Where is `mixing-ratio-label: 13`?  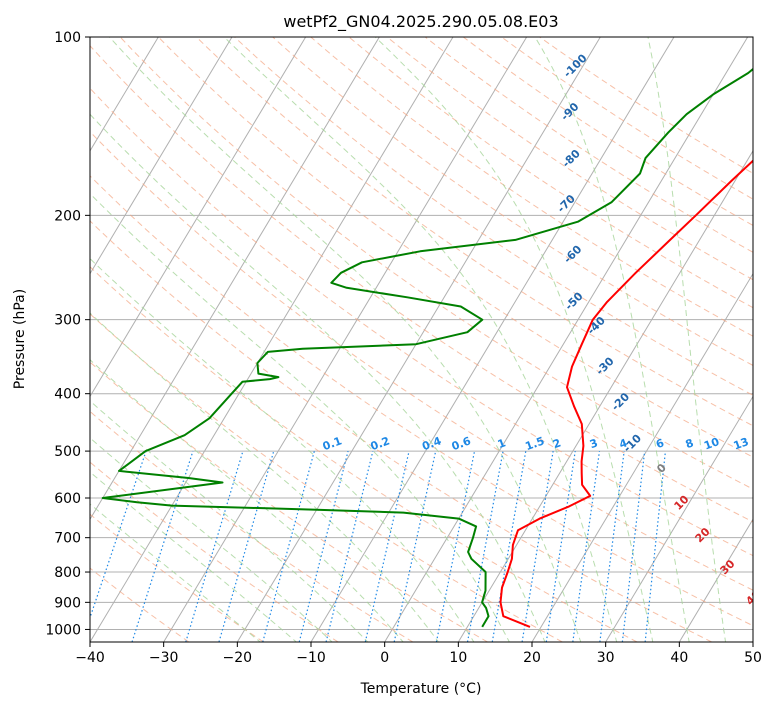 mixing-ratio-label: 13 is located at coordinates (741, 443).